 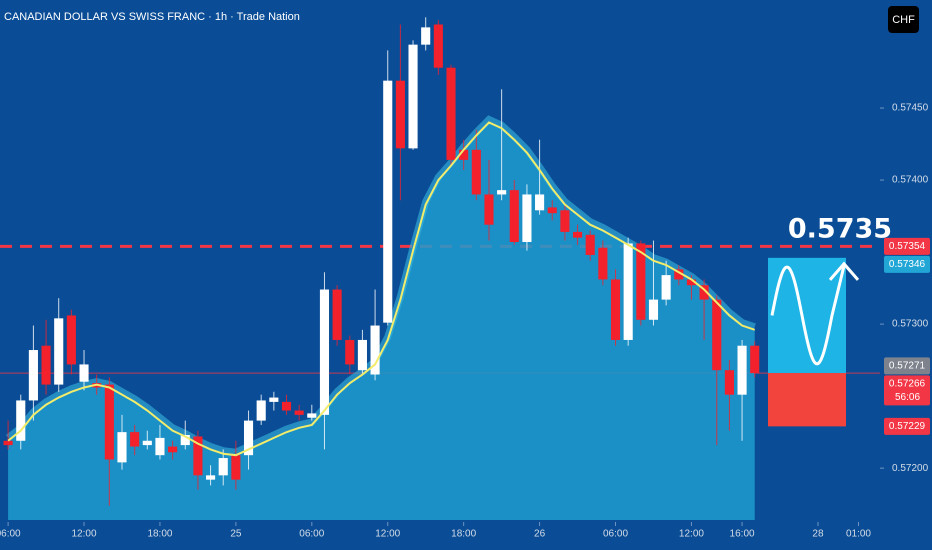 I want to click on price-label: 0.57266, so click(x=907, y=384).